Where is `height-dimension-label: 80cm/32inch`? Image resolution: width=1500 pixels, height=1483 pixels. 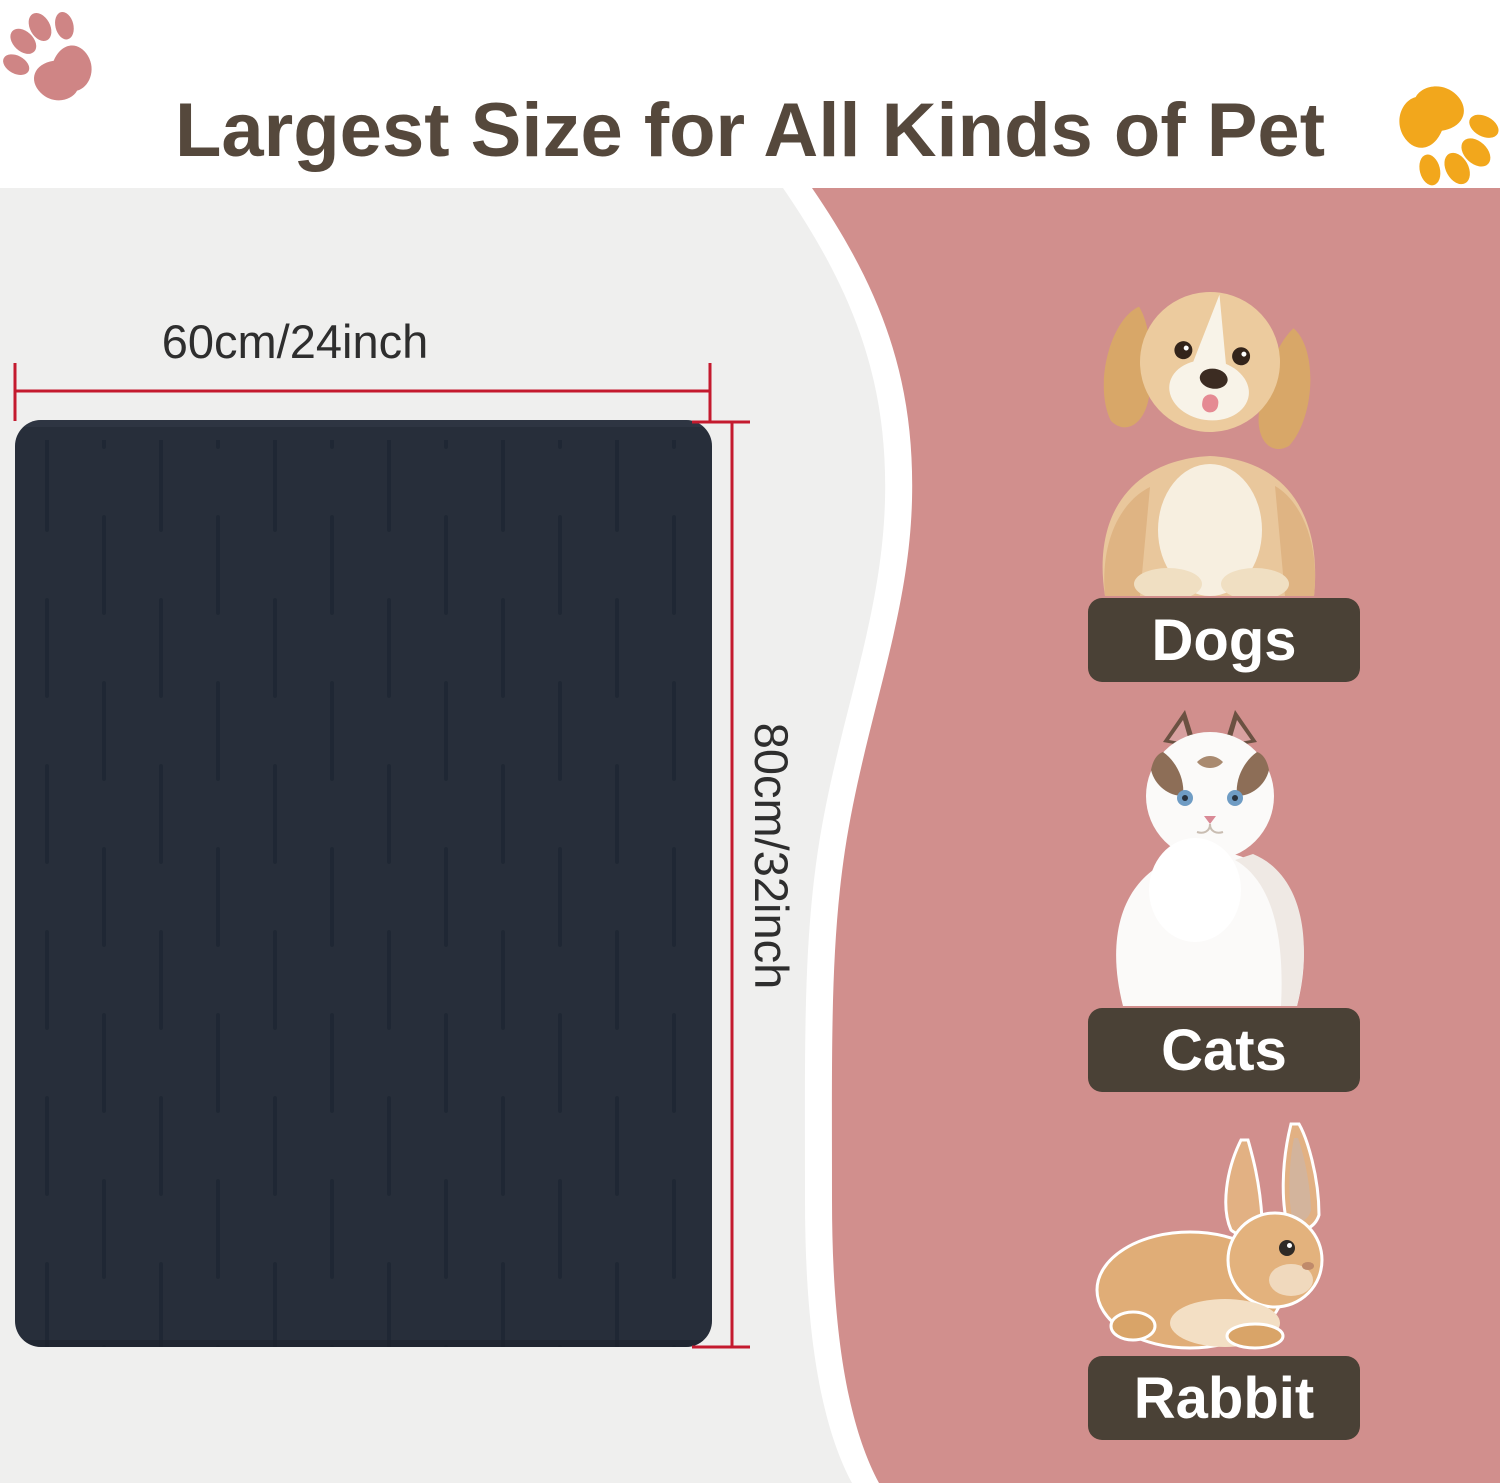 height-dimension-label: 80cm/32inch is located at coordinates (771, 856).